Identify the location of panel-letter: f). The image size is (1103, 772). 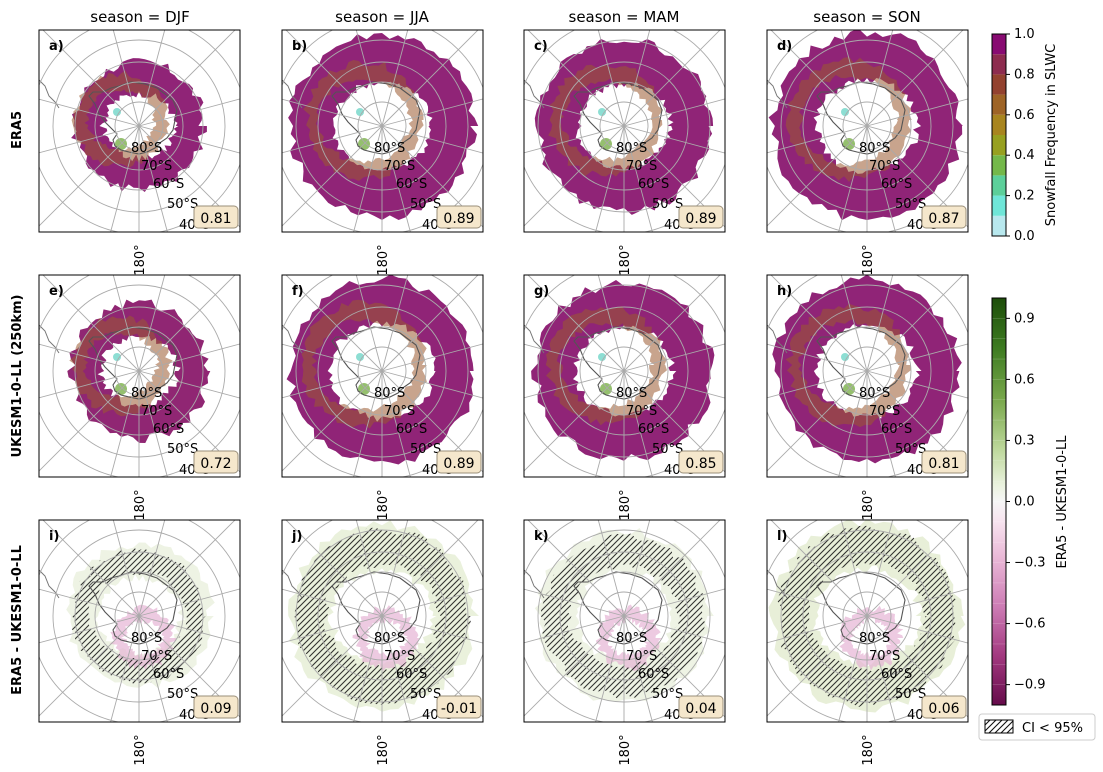
(298, 291).